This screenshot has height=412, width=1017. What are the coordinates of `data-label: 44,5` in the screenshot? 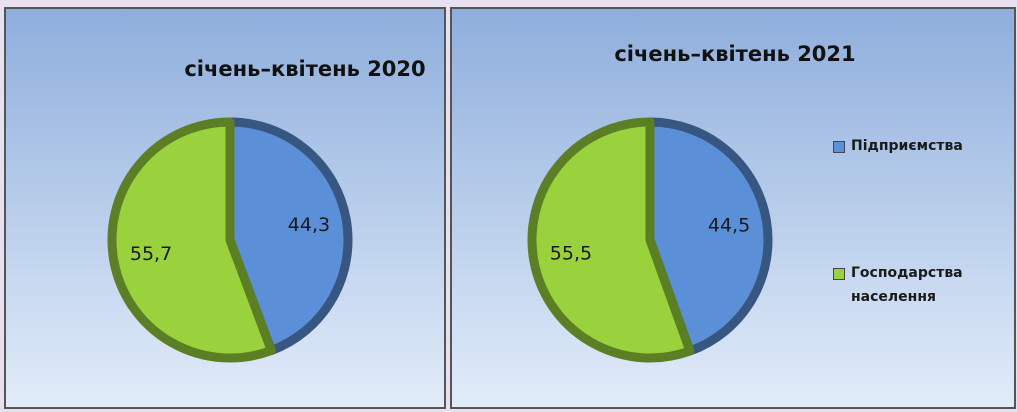 It's located at (729, 226).